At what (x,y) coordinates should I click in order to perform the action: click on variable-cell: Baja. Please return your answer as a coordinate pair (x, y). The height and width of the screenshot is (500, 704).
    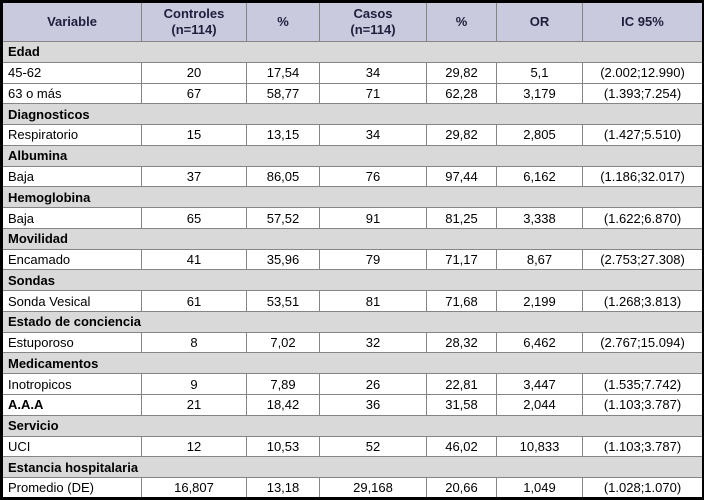
    Looking at the image, I should click on (71, 176).